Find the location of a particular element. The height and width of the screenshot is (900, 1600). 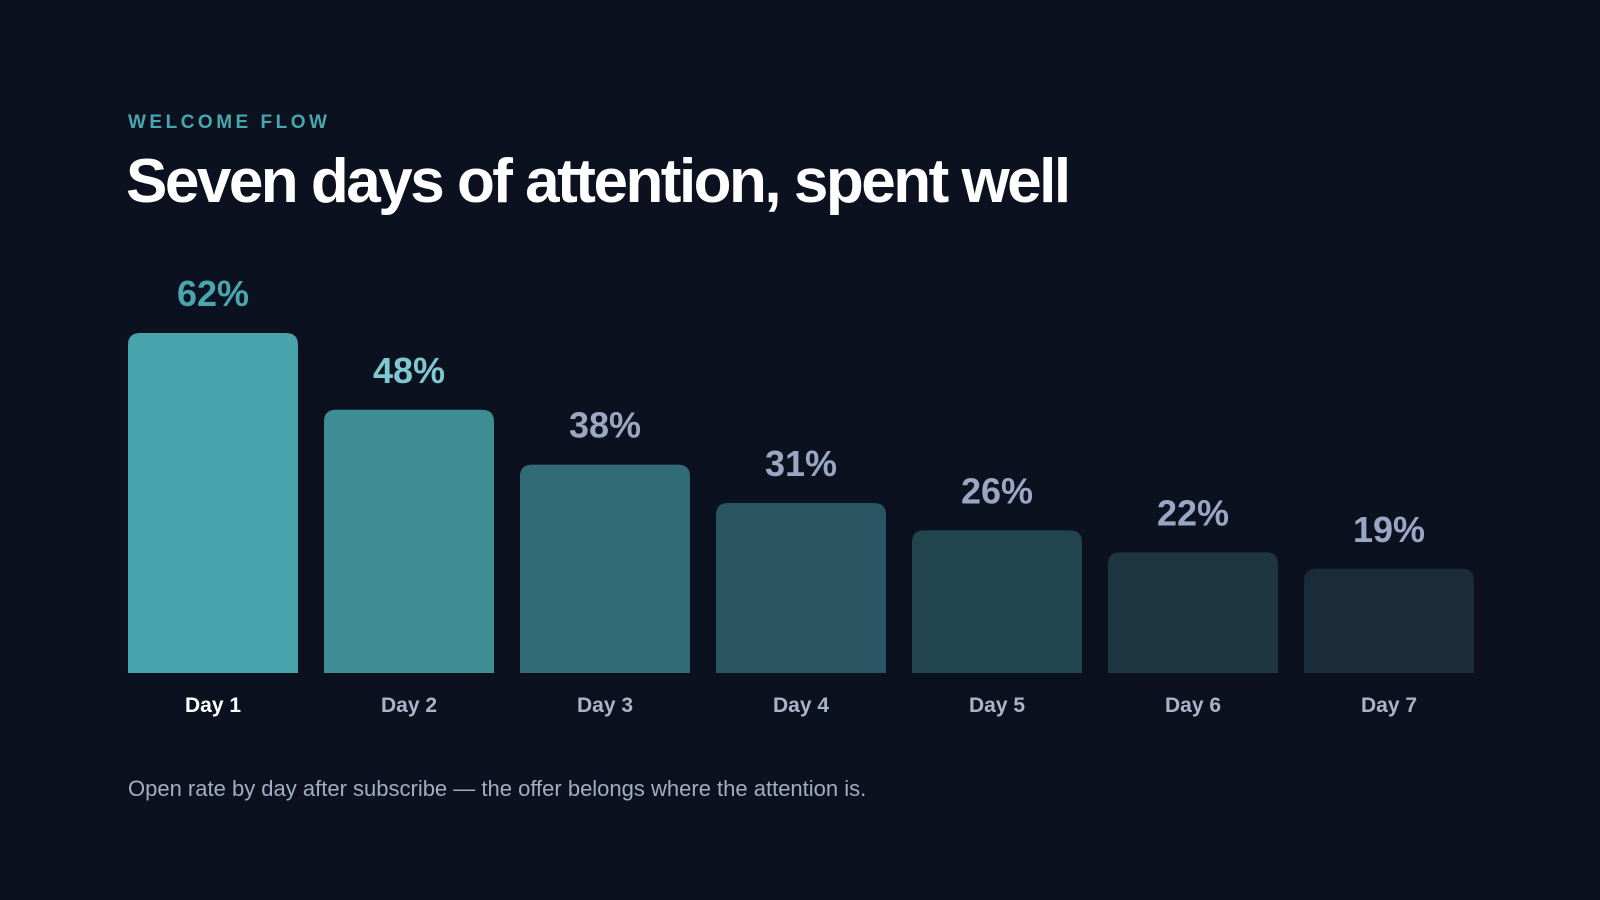

eyebrow-label: WELCOME FLOW is located at coordinates (229, 122).